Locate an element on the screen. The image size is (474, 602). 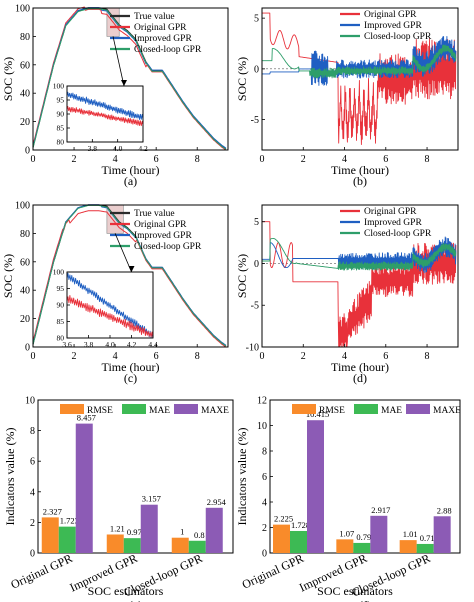
a-inset-series-imp is located at coordinates (105, 106).